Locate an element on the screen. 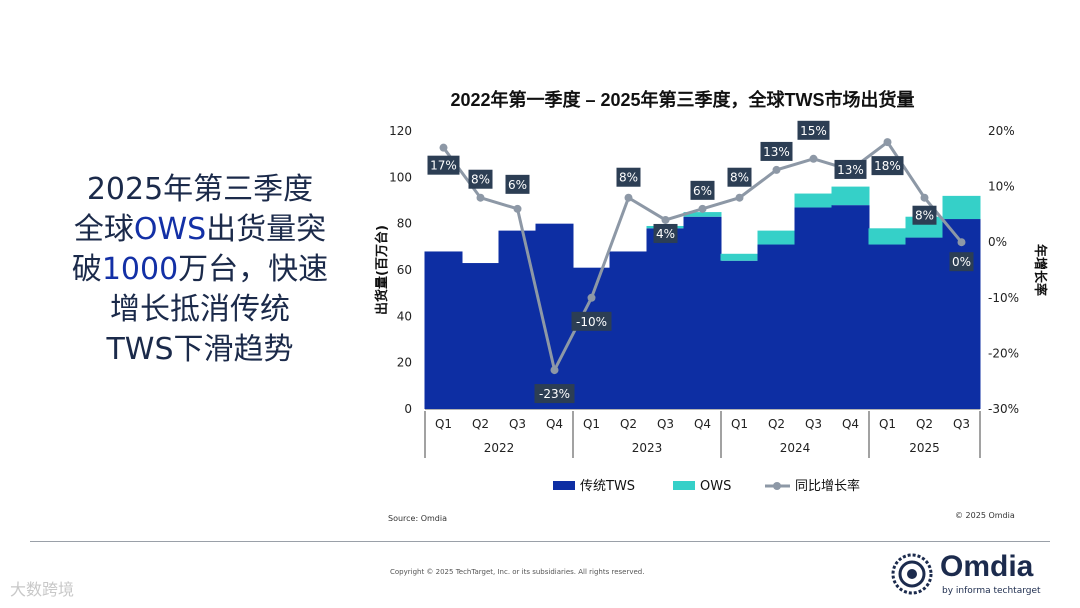 This screenshot has height=608, width=1080. omdia-logo-word: Omdia is located at coordinates (987, 566).